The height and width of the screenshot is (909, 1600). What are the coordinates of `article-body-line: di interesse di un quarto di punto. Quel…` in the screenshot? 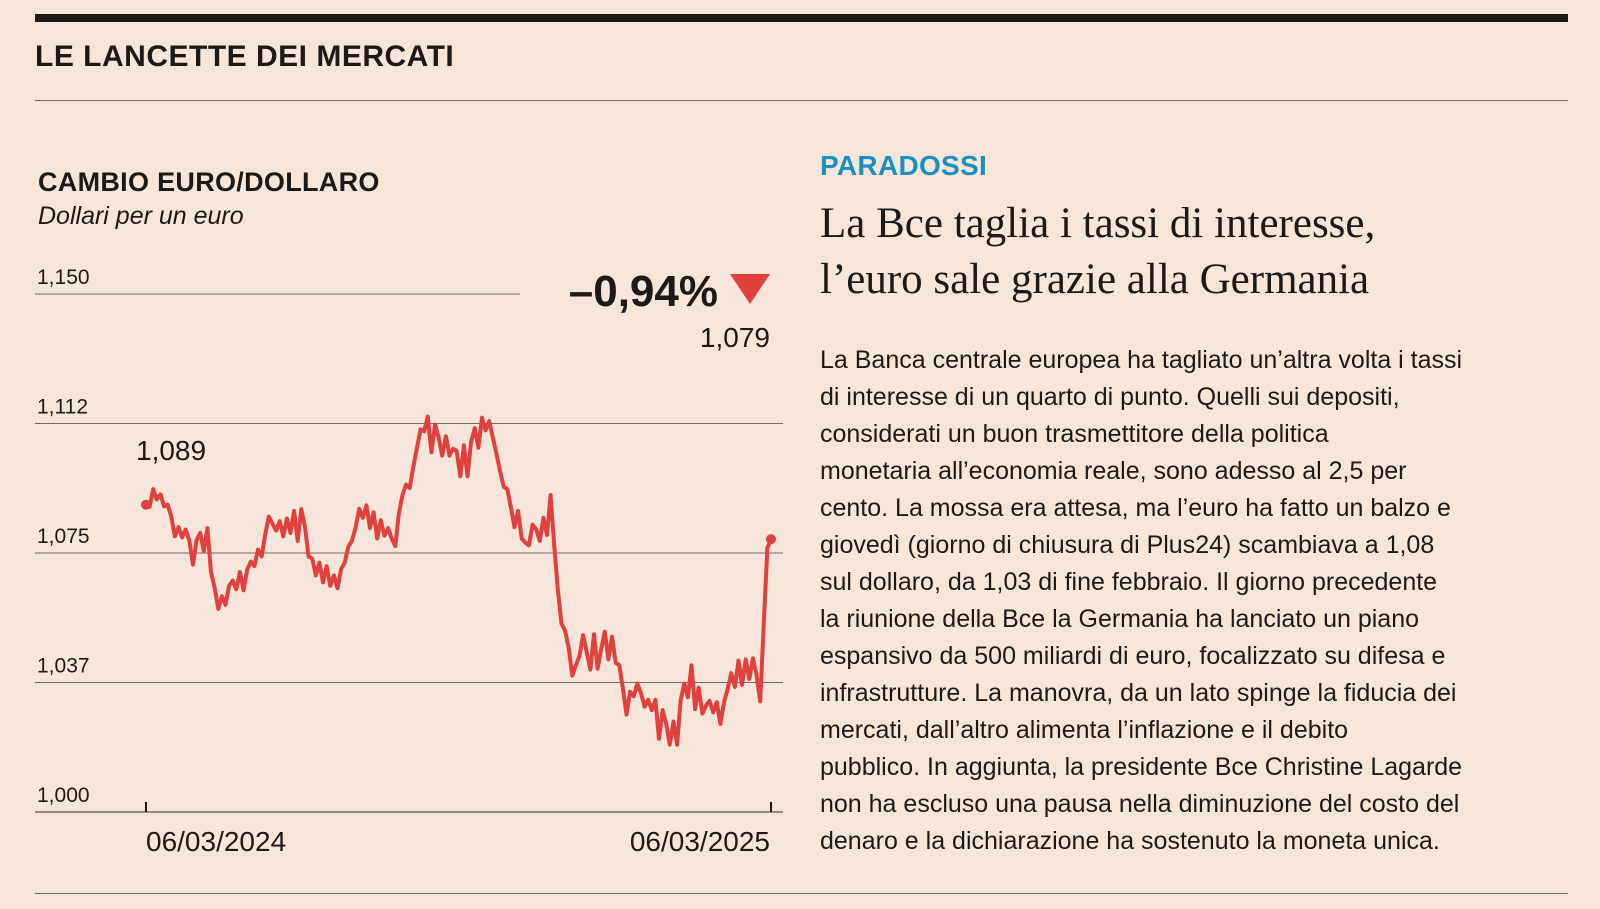 It's located at (1110, 397).